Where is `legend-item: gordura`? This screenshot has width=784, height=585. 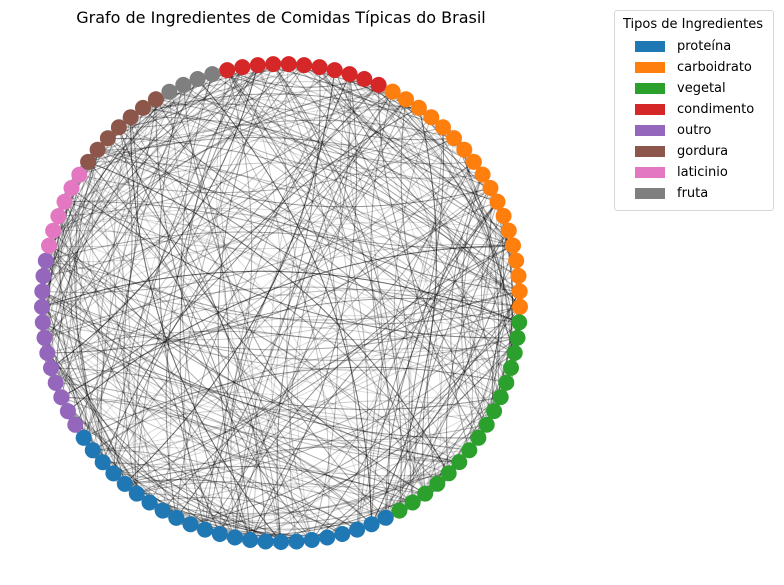 legend-item: gordura is located at coordinates (693, 151).